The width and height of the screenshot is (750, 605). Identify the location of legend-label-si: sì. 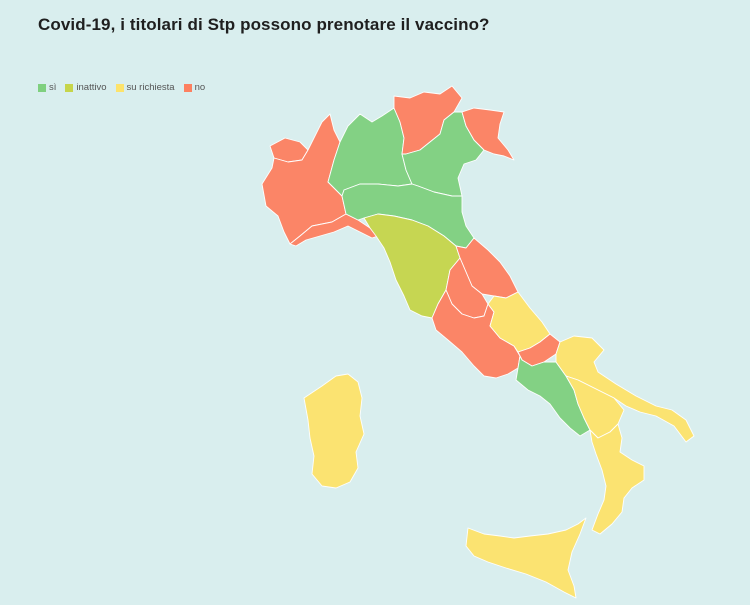
(53, 87).